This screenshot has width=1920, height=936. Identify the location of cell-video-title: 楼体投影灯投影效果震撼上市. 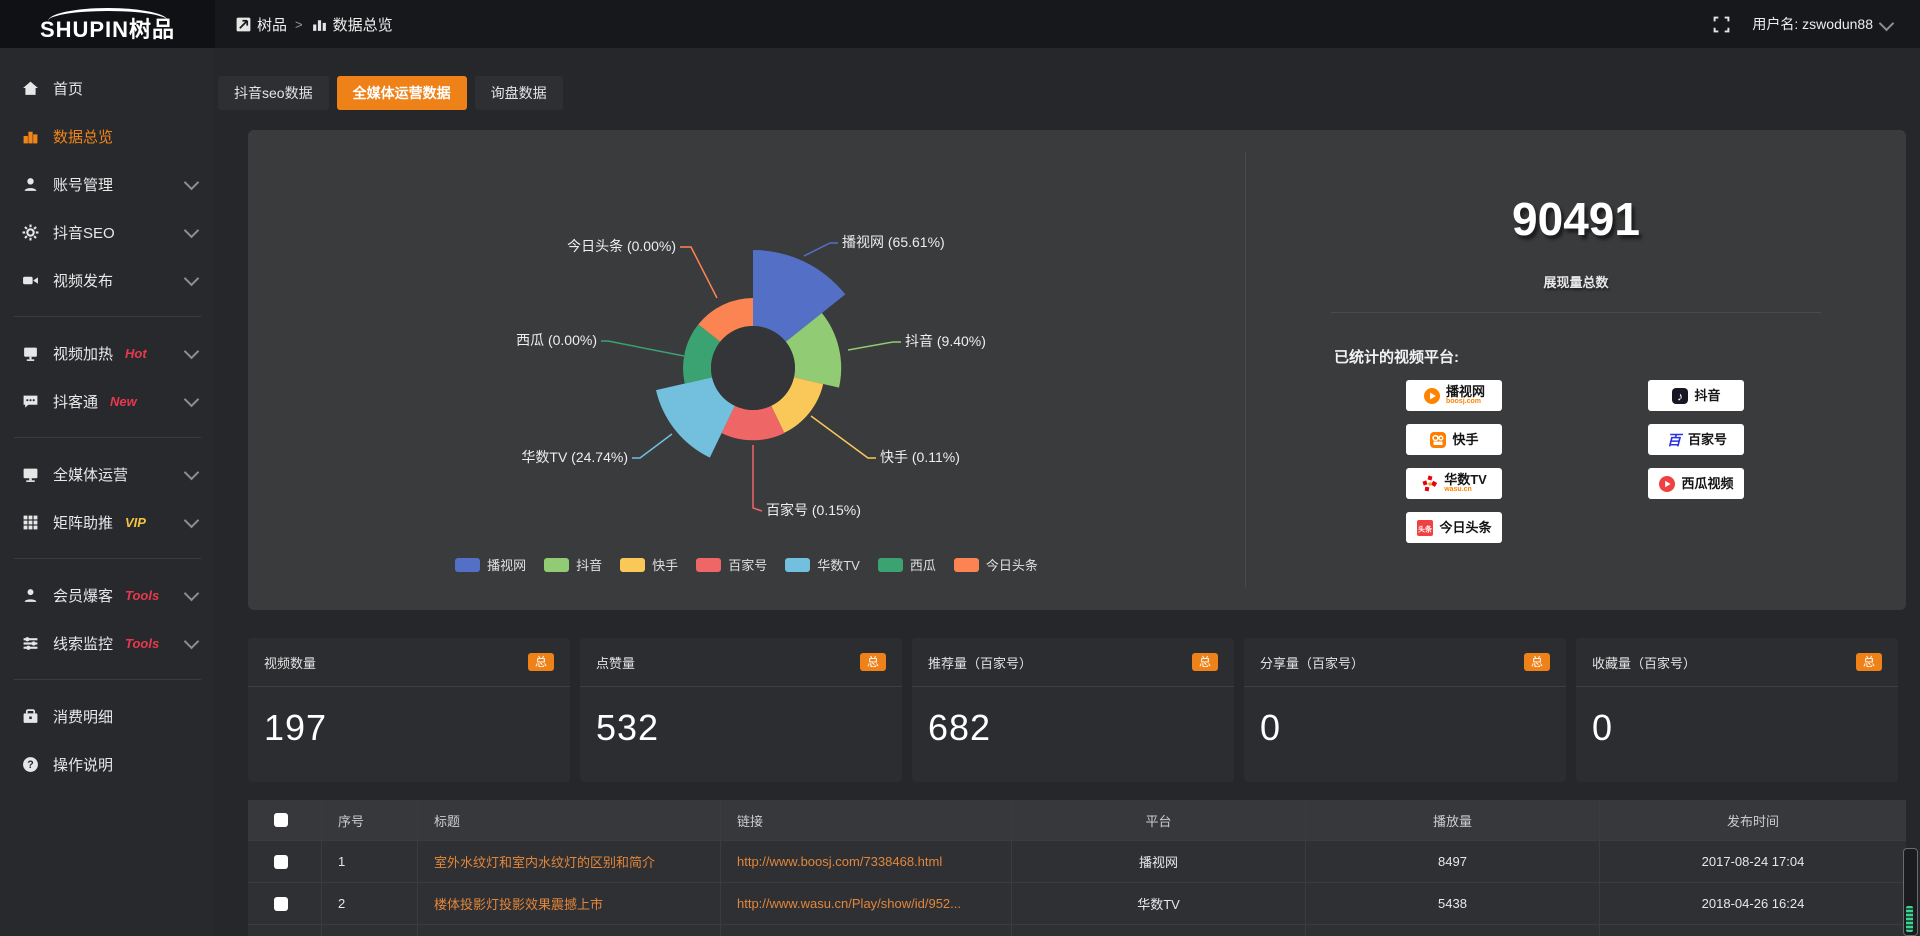
(569, 903).